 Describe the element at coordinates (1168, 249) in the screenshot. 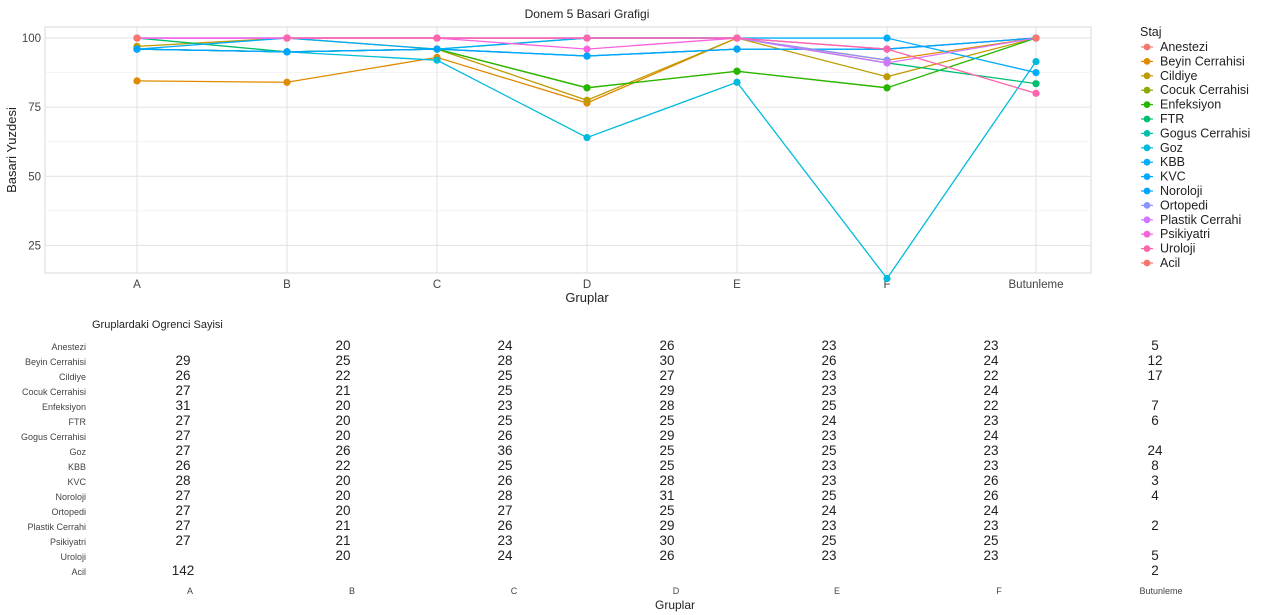

I see `legend-item: Uroloji` at that location.